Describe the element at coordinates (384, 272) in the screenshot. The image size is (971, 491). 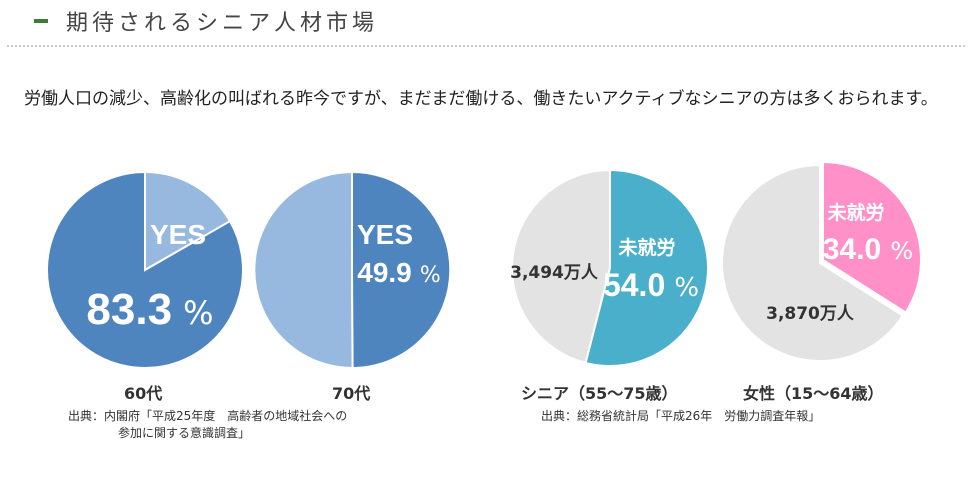
I see `value-number: 49.9` at that location.